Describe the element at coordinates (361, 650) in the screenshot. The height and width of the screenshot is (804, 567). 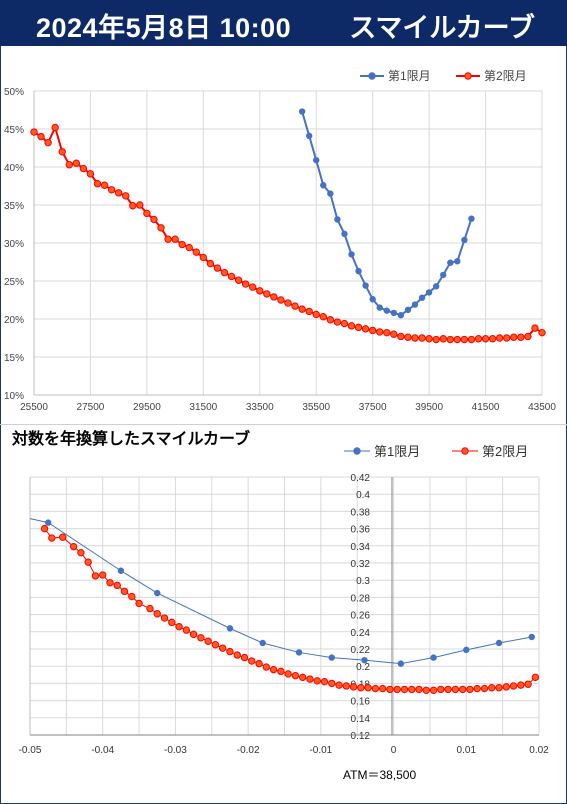
I see `chart2-y-tick-label: 0.22` at that location.